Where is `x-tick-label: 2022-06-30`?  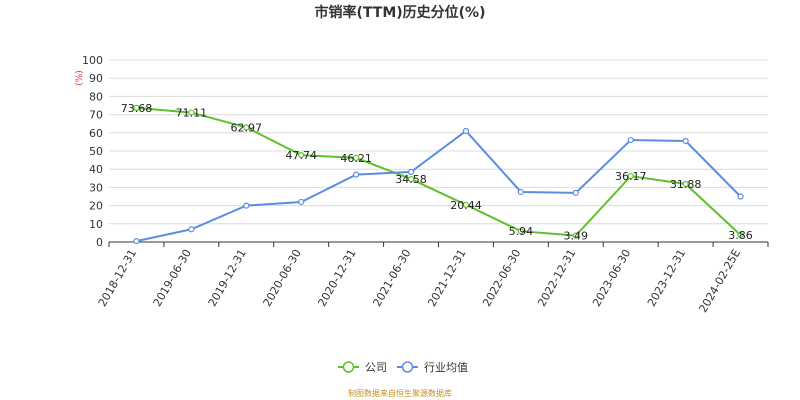
x-tick-label: 2022-06-30 is located at coordinates (501, 278).